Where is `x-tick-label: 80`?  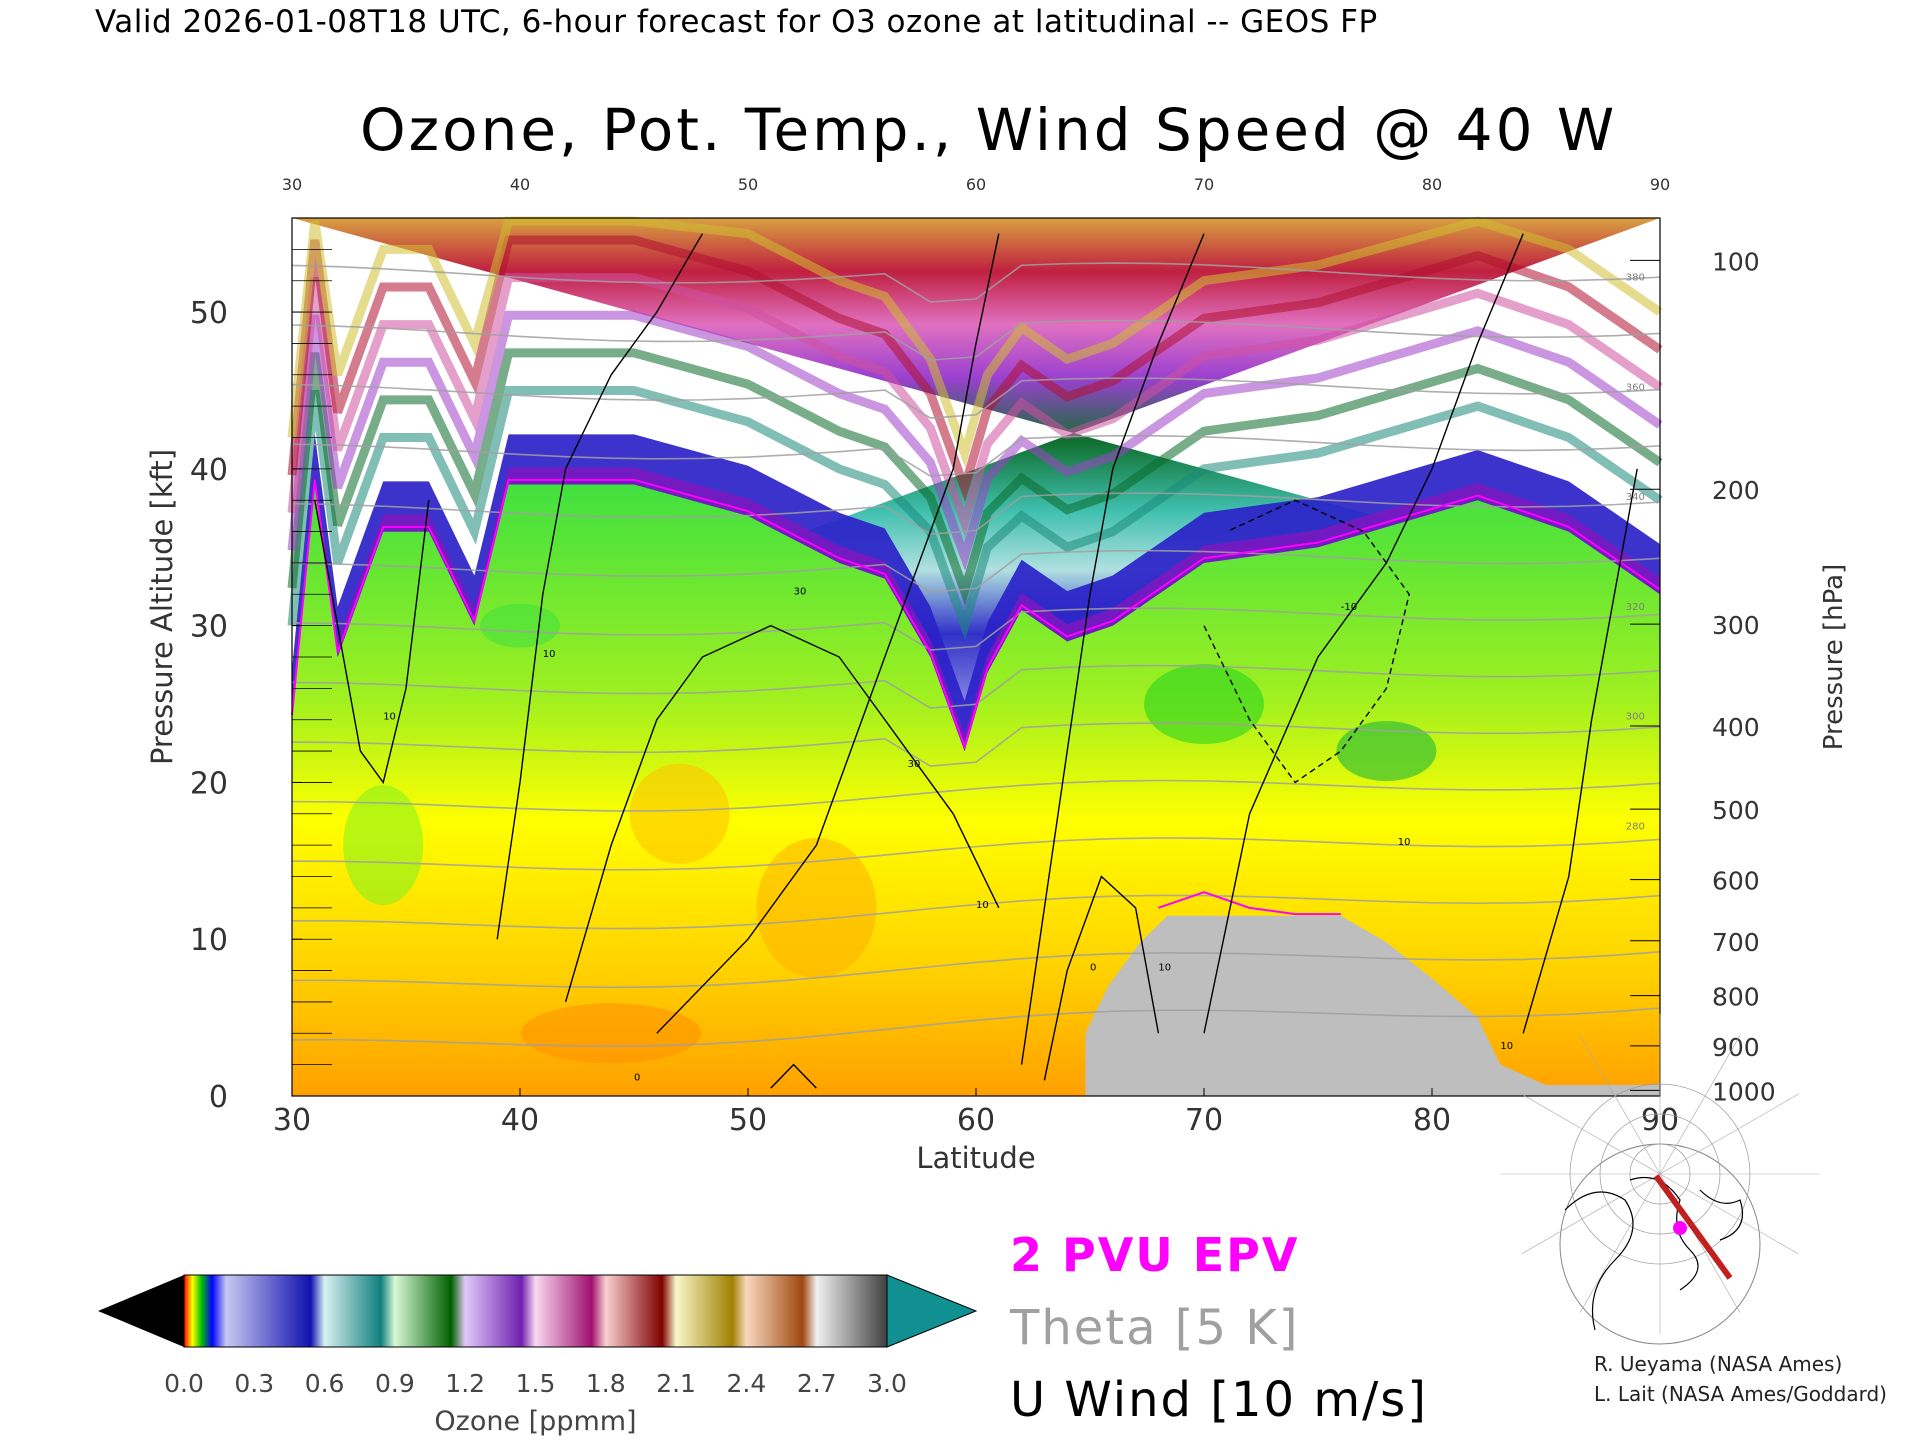
x-tick-label: 80 is located at coordinates (1432, 1120).